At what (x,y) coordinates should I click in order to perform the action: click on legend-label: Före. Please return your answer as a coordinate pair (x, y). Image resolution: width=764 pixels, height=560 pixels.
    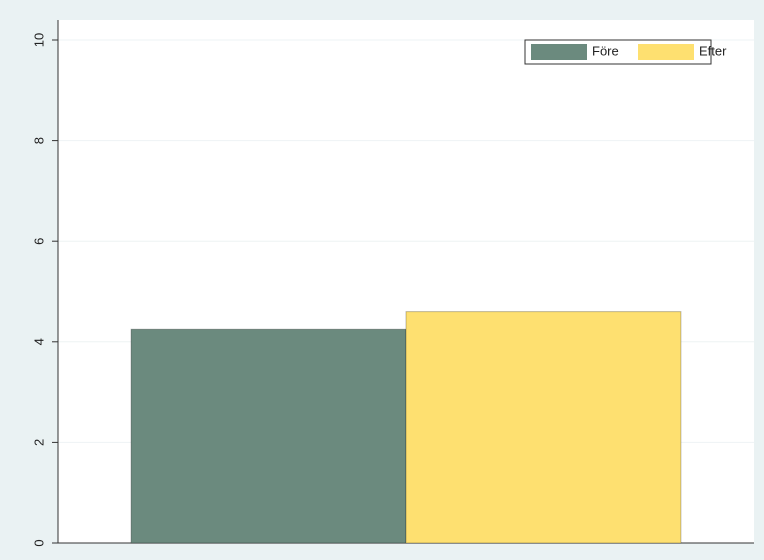
    Looking at the image, I should click on (605, 50).